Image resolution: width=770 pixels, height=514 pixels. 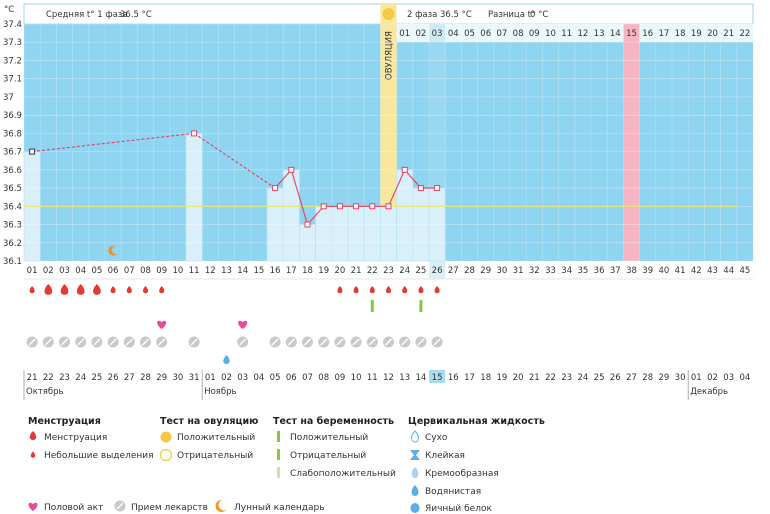 I want to click on cycle-day-label: 35, so click(x=582, y=271).